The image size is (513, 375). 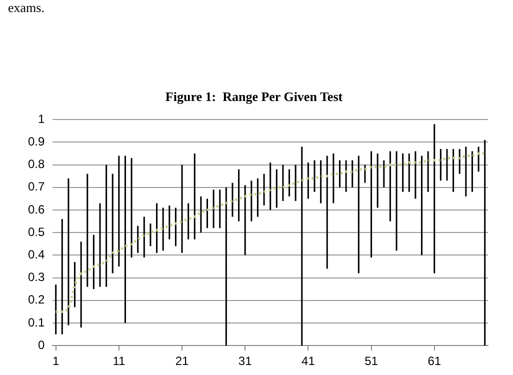 I want to click on y-tick-label: 0.5, so click(x=36, y=231).